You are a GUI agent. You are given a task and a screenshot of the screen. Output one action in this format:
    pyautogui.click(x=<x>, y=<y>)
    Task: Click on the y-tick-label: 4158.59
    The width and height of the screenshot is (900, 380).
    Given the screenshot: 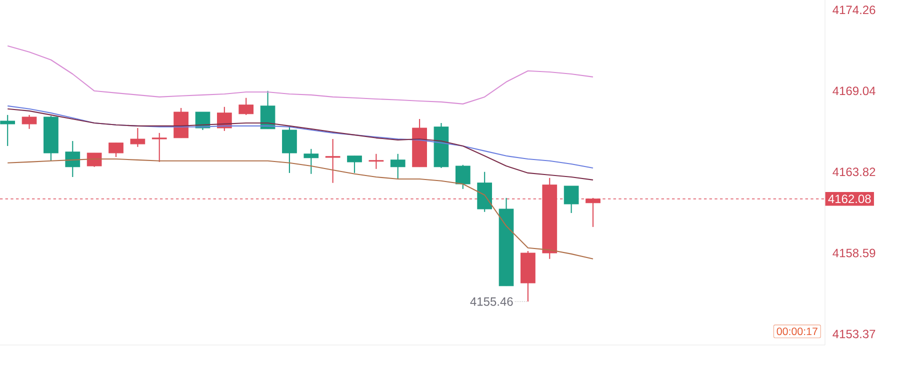 What is the action you would take?
    pyautogui.click(x=854, y=253)
    